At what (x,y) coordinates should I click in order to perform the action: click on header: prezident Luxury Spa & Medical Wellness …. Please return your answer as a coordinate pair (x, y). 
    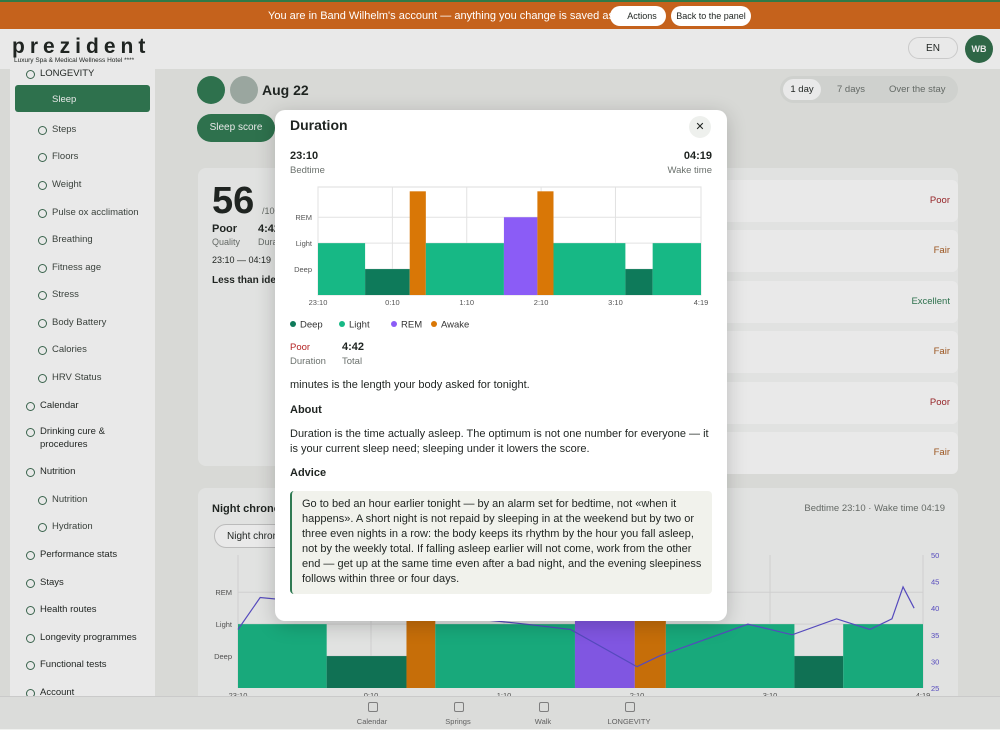
    Looking at the image, I should click on (500, 49).